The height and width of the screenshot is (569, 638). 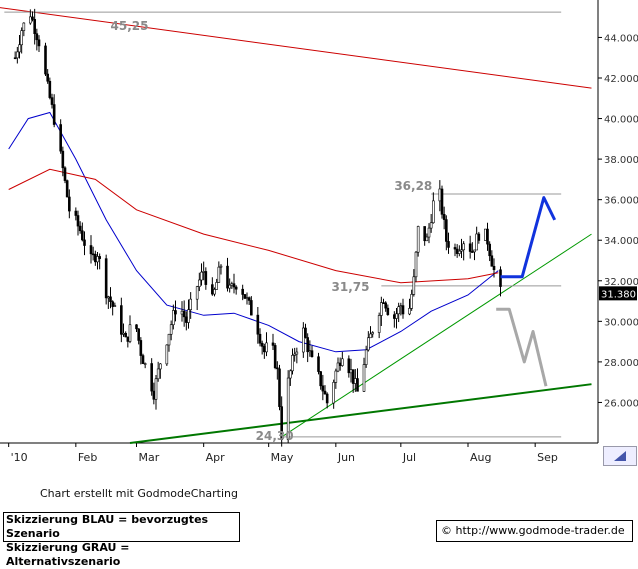 What do you see at coordinates (409, 457) in the screenshot?
I see `x-tick-label: Jul` at bounding box center [409, 457].